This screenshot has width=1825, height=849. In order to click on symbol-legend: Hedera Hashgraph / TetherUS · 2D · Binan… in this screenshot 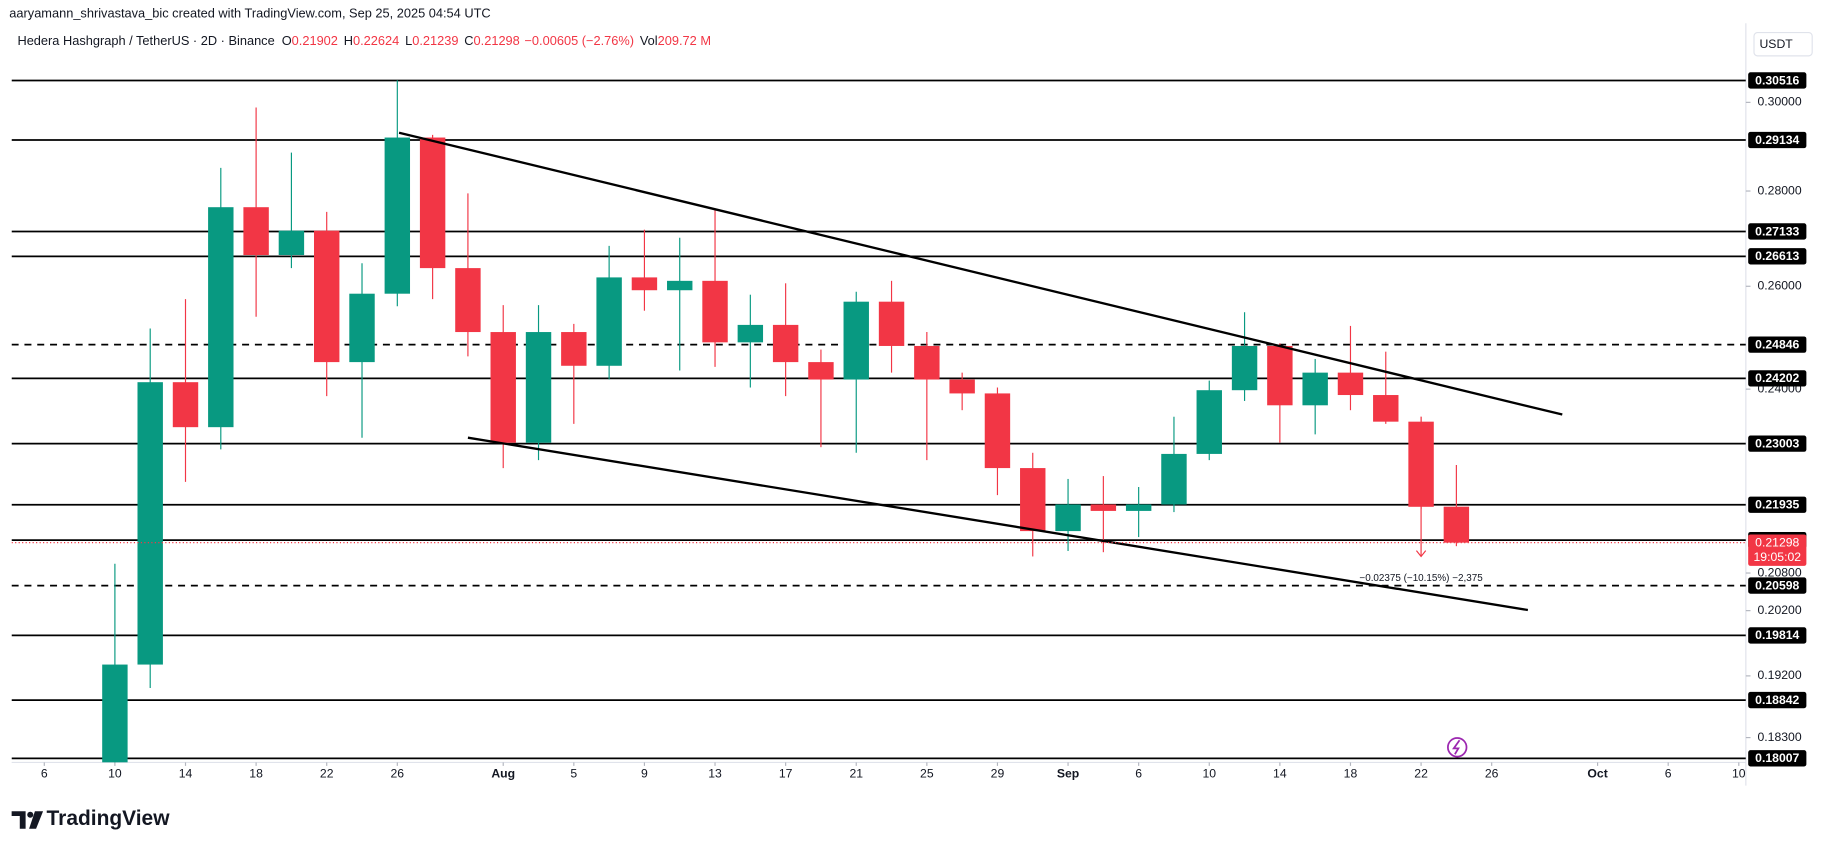, I will do `click(364, 40)`.